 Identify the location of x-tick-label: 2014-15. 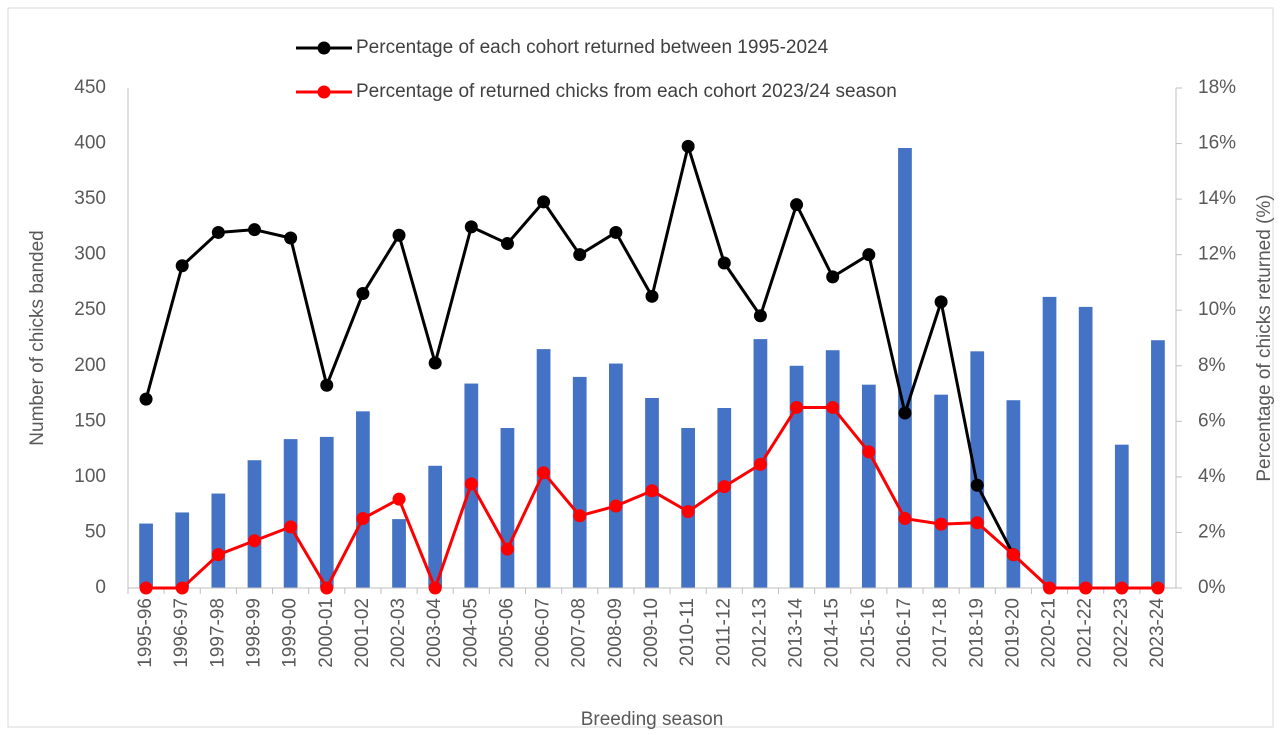
(832, 633).